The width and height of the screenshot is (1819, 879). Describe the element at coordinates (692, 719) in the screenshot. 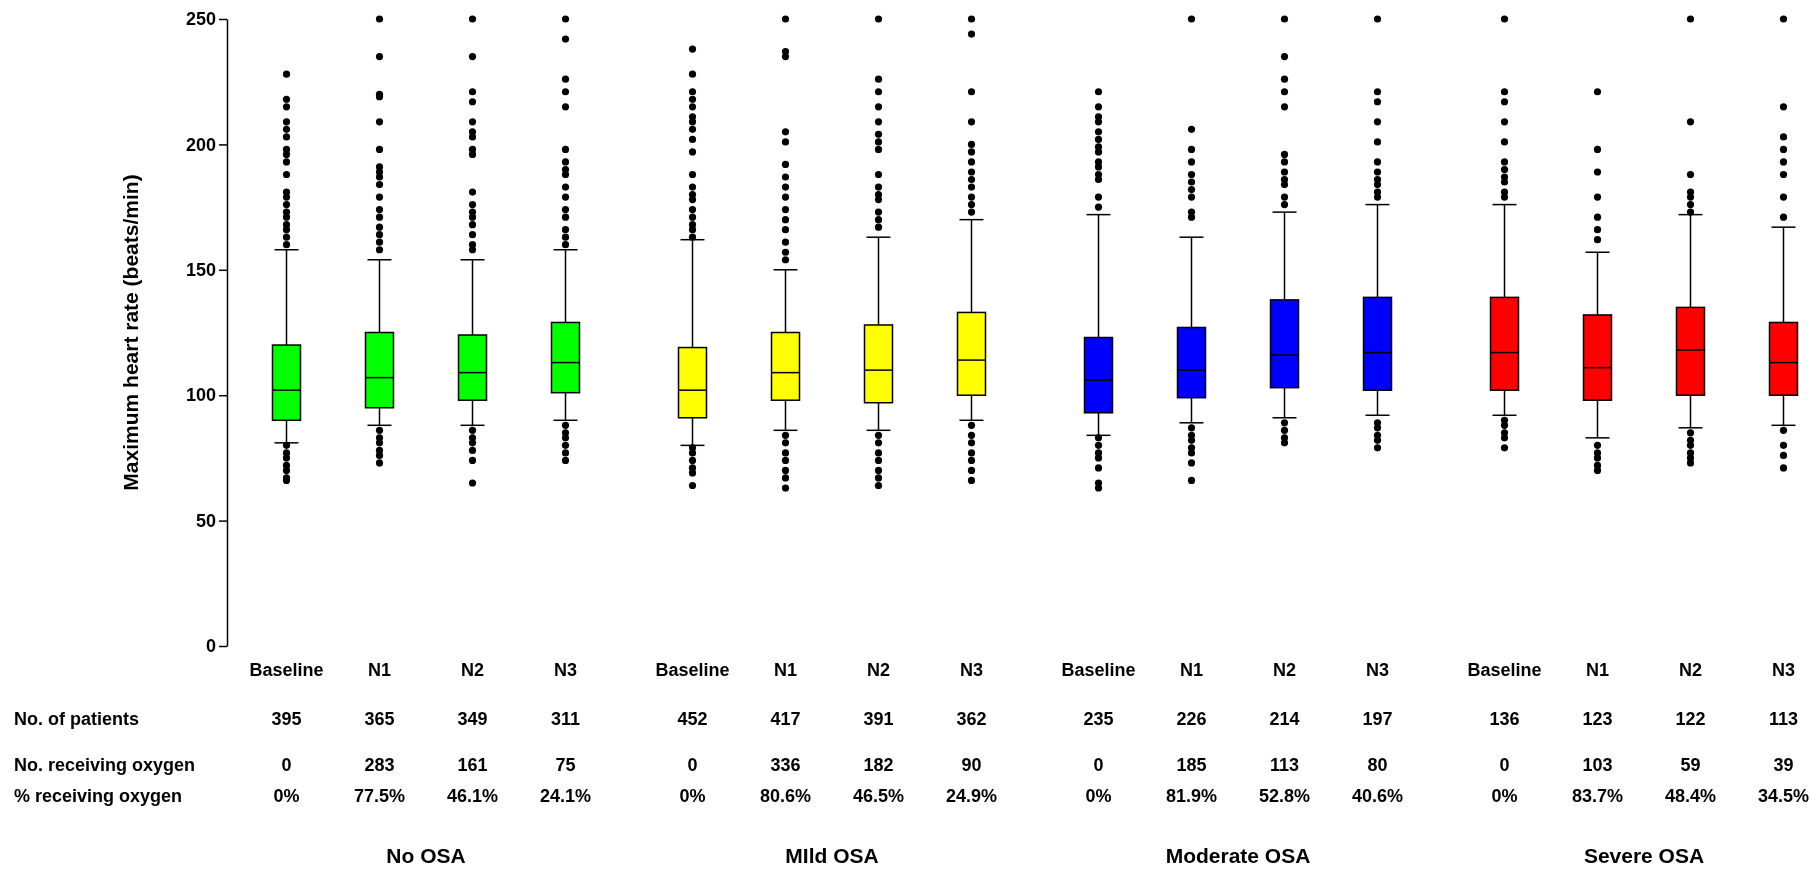

I see `text: 452` at that location.